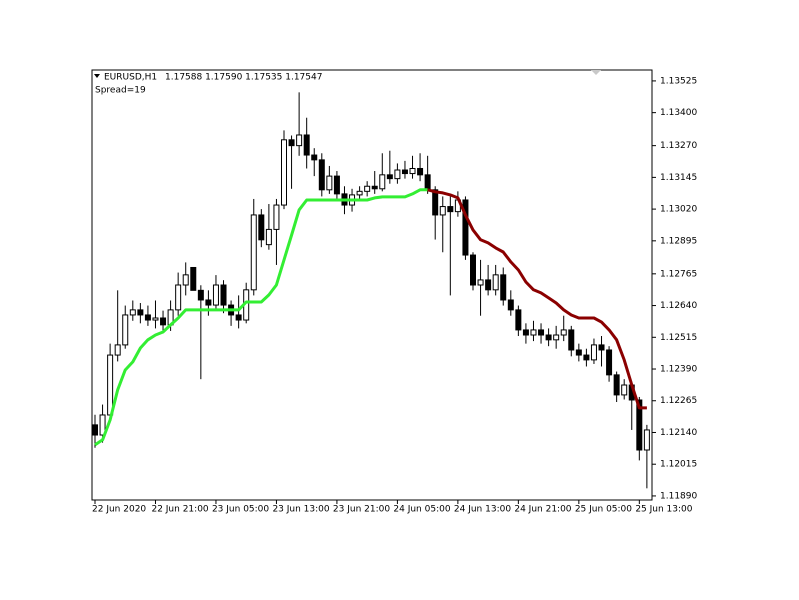 This screenshot has width=799, height=600. I want to click on y-tick-label: 1.12765, so click(678, 274).